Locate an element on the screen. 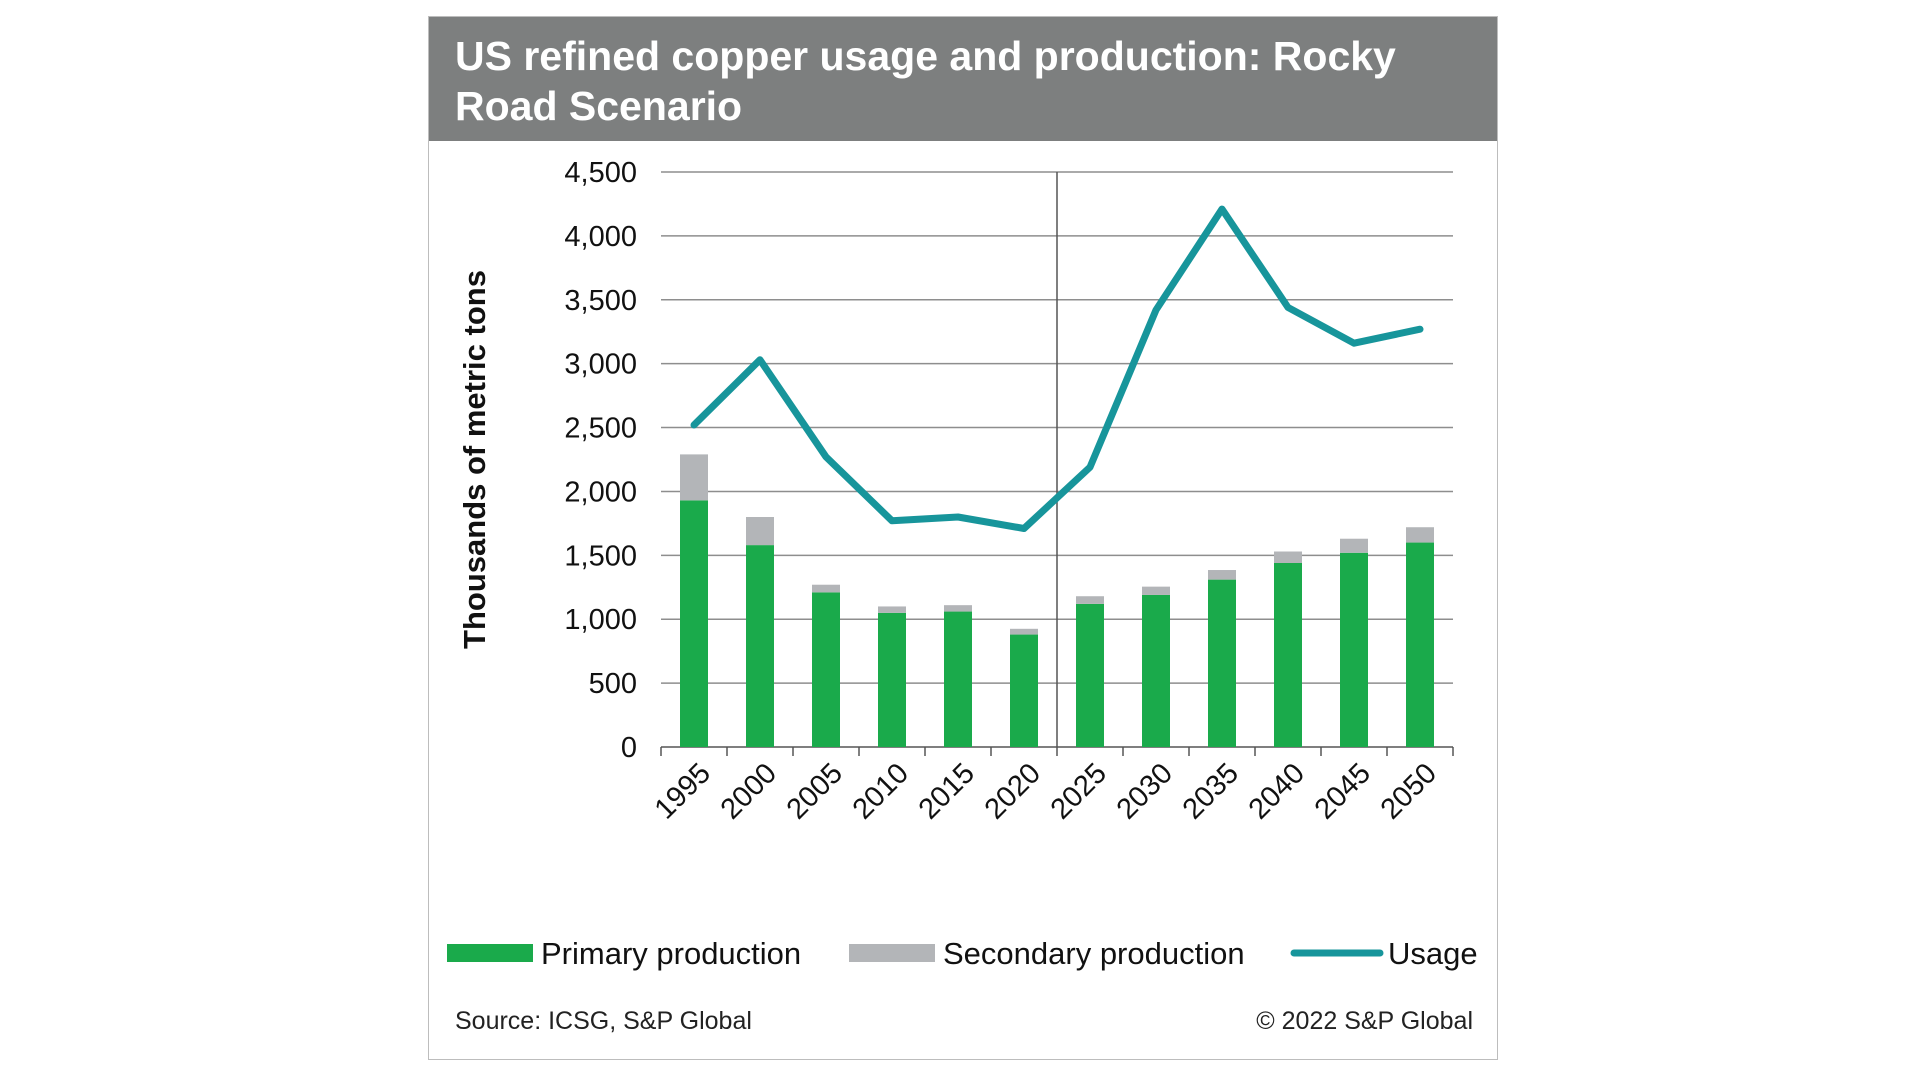 Image resolution: width=1920 pixels, height=1080 pixels. legend-label-usage: Usage is located at coordinates (1433, 953).